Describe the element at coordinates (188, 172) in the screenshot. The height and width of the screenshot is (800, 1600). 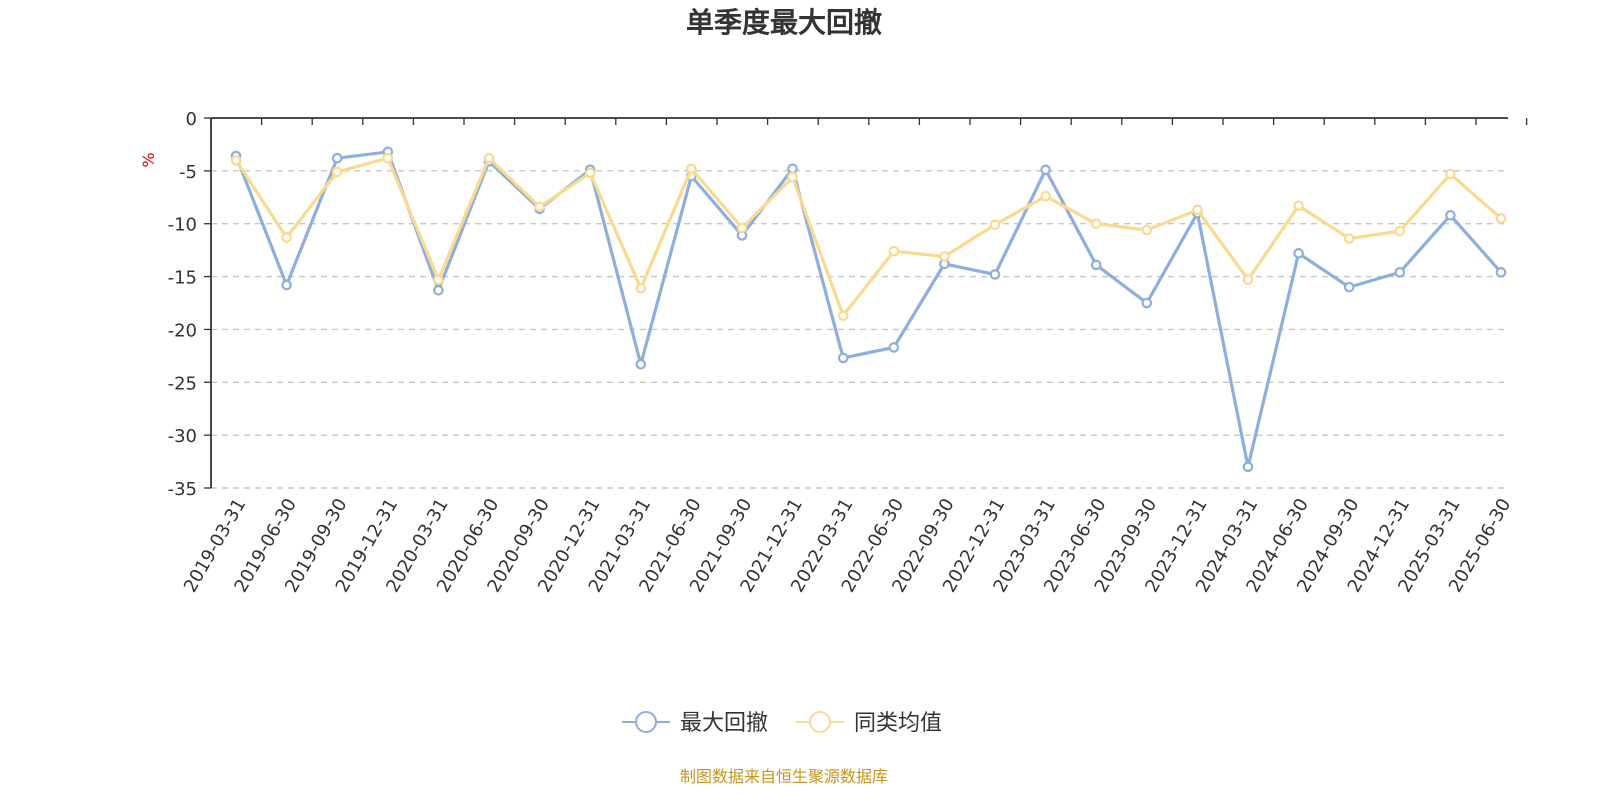
I see `y-tick-label: -5` at that location.